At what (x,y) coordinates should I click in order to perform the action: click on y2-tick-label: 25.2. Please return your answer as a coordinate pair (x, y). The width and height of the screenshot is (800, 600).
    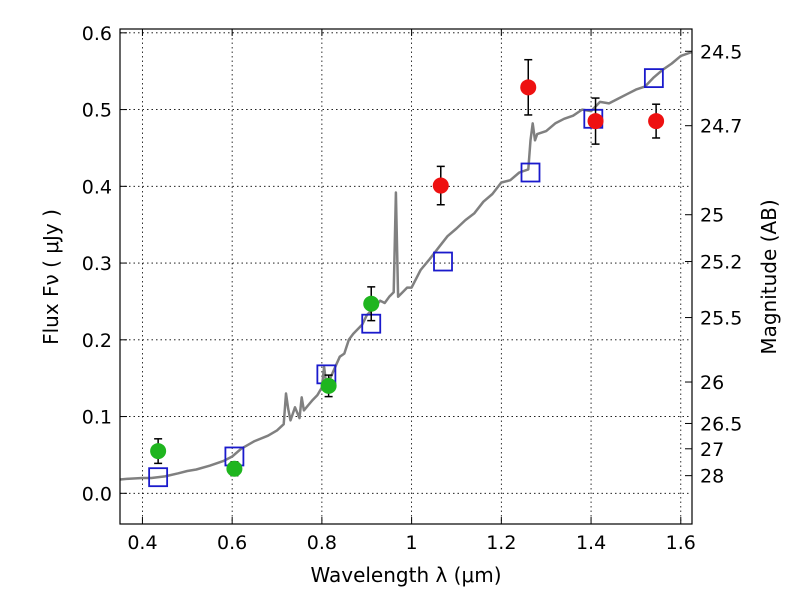
    Looking at the image, I should click on (721, 263).